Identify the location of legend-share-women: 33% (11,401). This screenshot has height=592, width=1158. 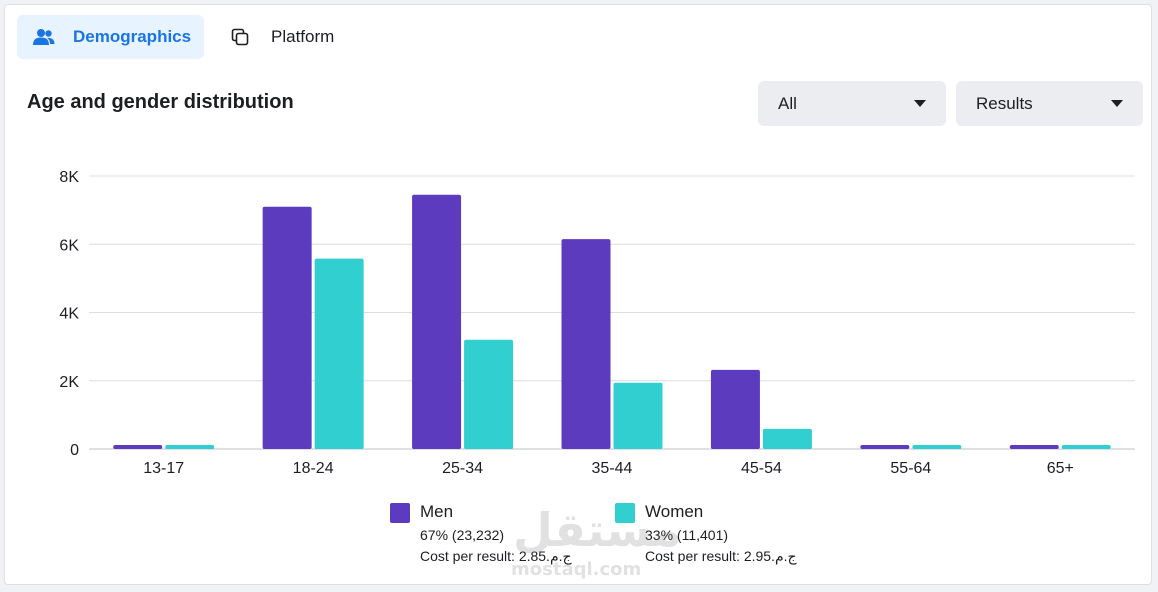
(687, 535).